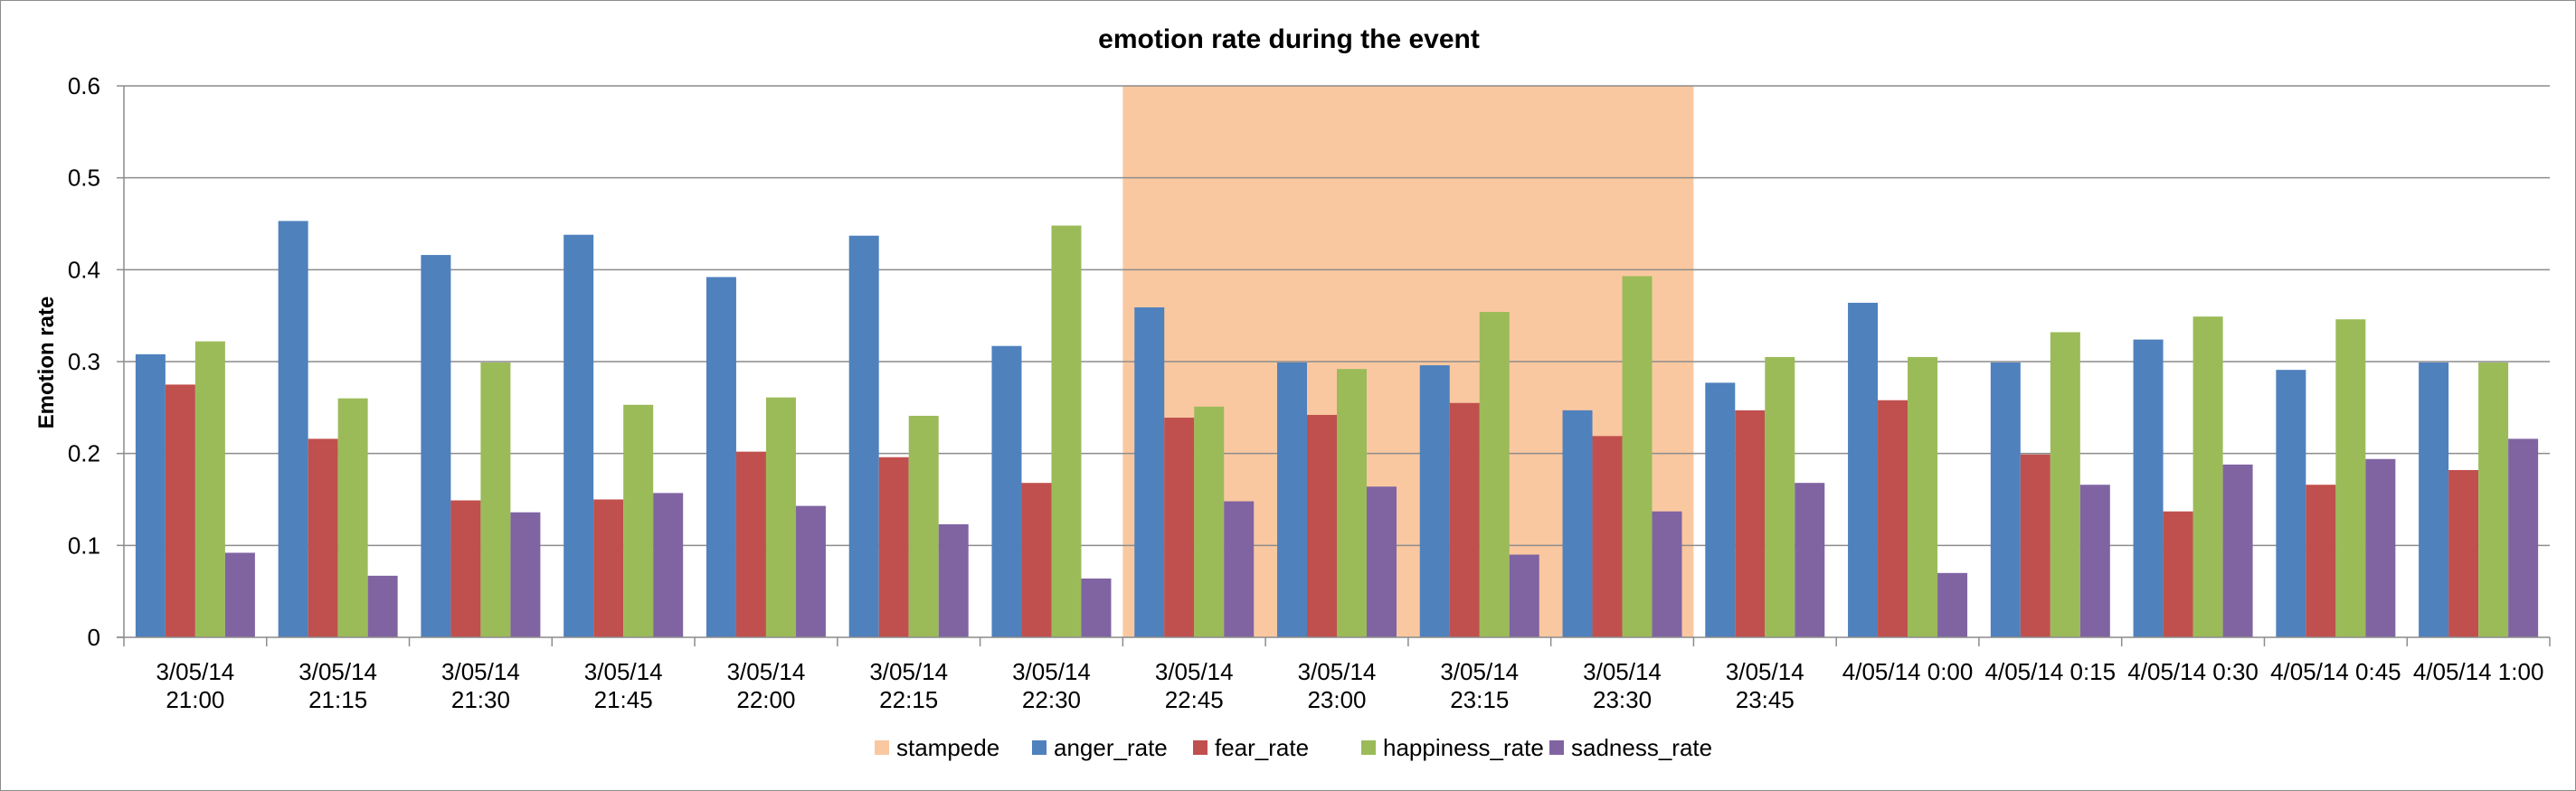 The width and height of the screenshot is (2576, 791). Describe the element at coordinates (1052, 685) in the screenshot. I see `x-tick-label: 3/05/14 22:30` at that location.